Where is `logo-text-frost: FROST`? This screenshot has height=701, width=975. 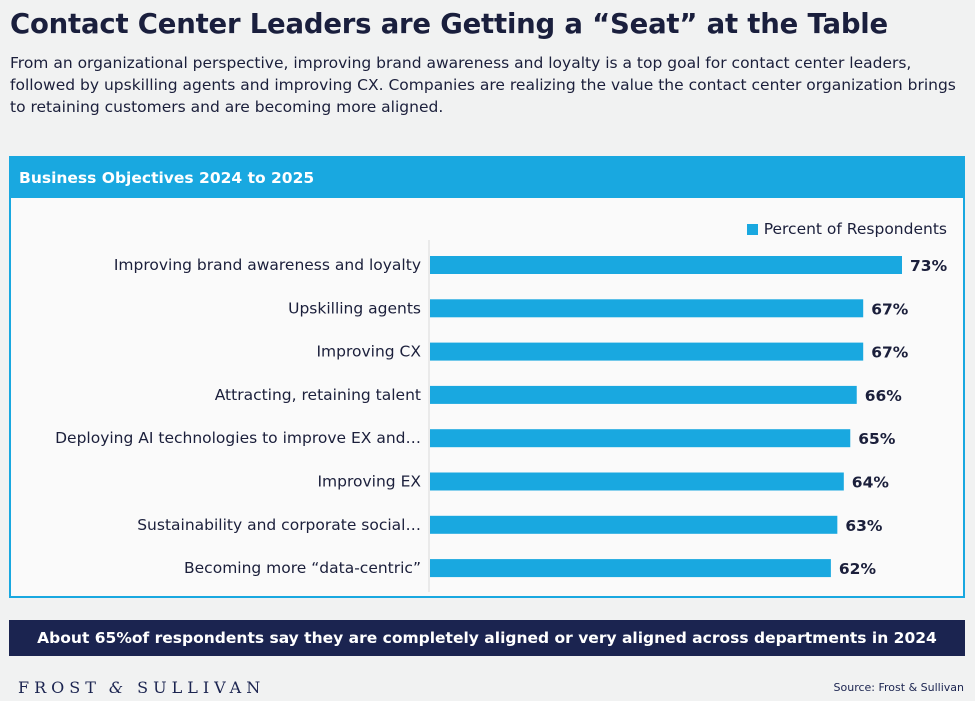 logo-text-frost: FROST is located at coordinates (59, 687).